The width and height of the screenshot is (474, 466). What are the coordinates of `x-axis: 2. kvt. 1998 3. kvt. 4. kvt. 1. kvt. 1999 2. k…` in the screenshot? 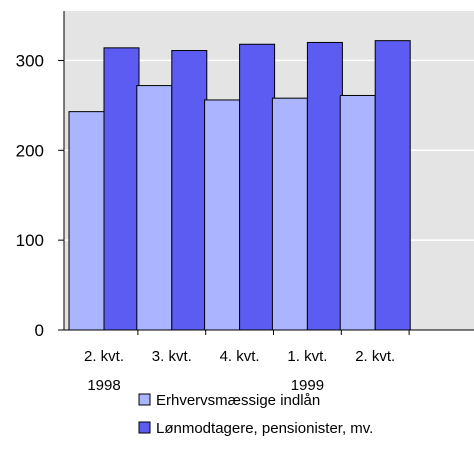 It's located at (269, 361).